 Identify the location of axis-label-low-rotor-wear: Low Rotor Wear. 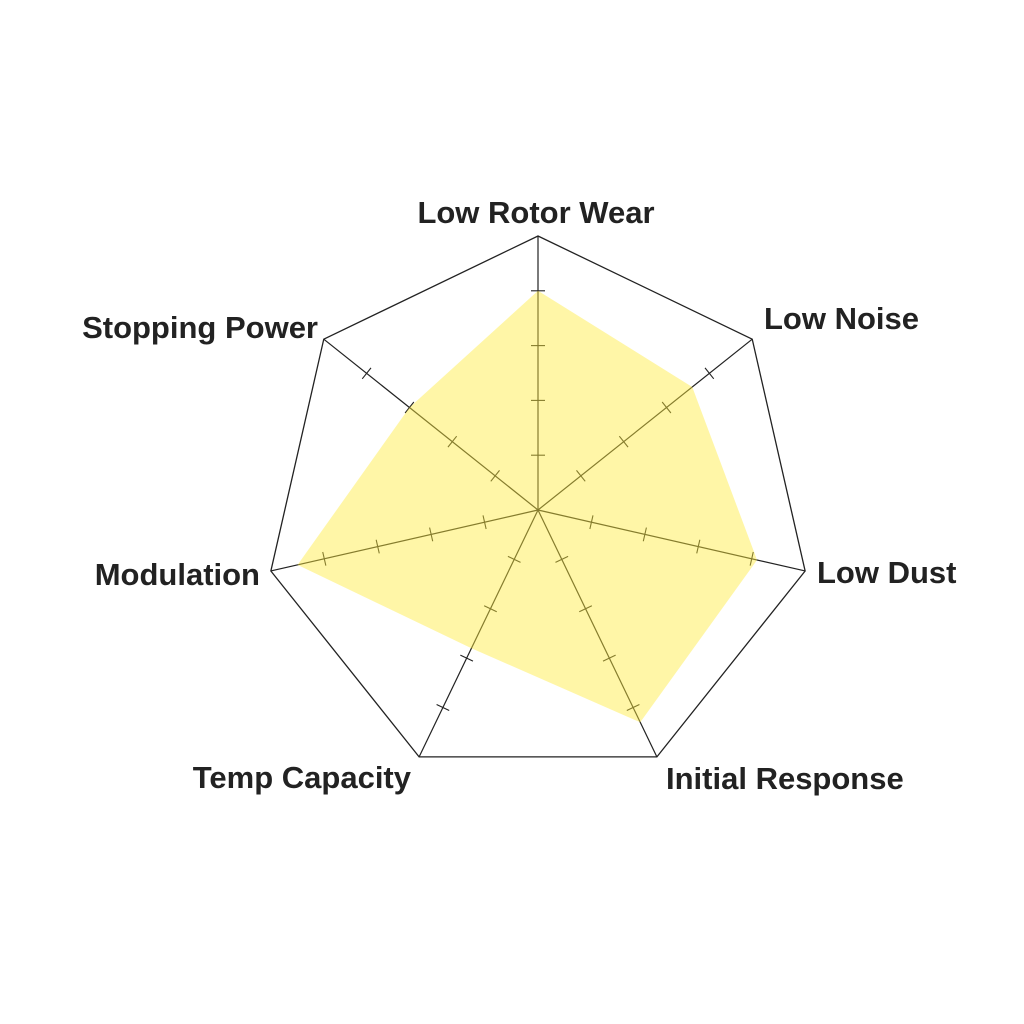
(535, 212).